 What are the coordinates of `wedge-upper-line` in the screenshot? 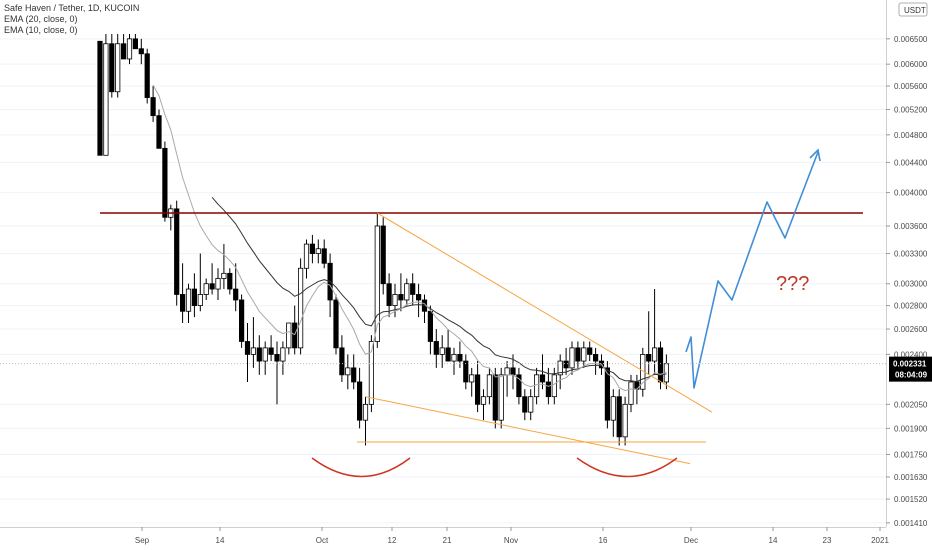 It's located at (545, 312).